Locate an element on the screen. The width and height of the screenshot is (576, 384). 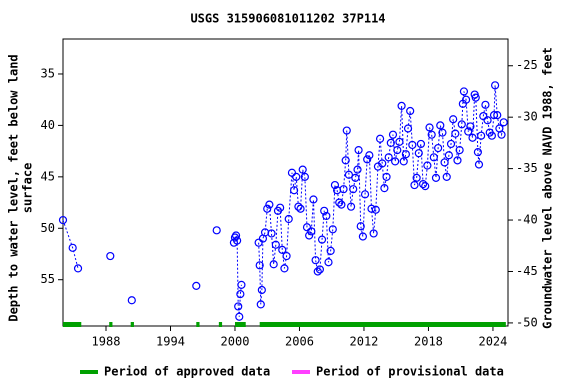
x-tick-label: 2012 is located at coordinates (364, 342).